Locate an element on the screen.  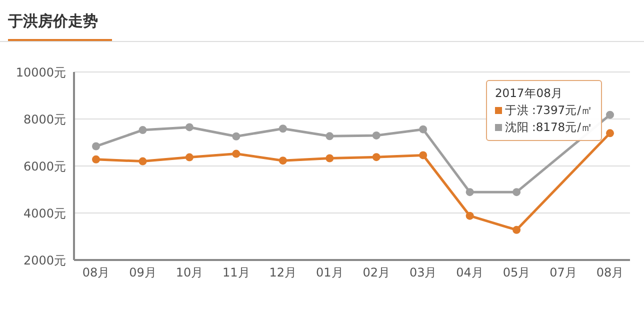
x-tick-label: 03月 is located at coordinates (423, 273).